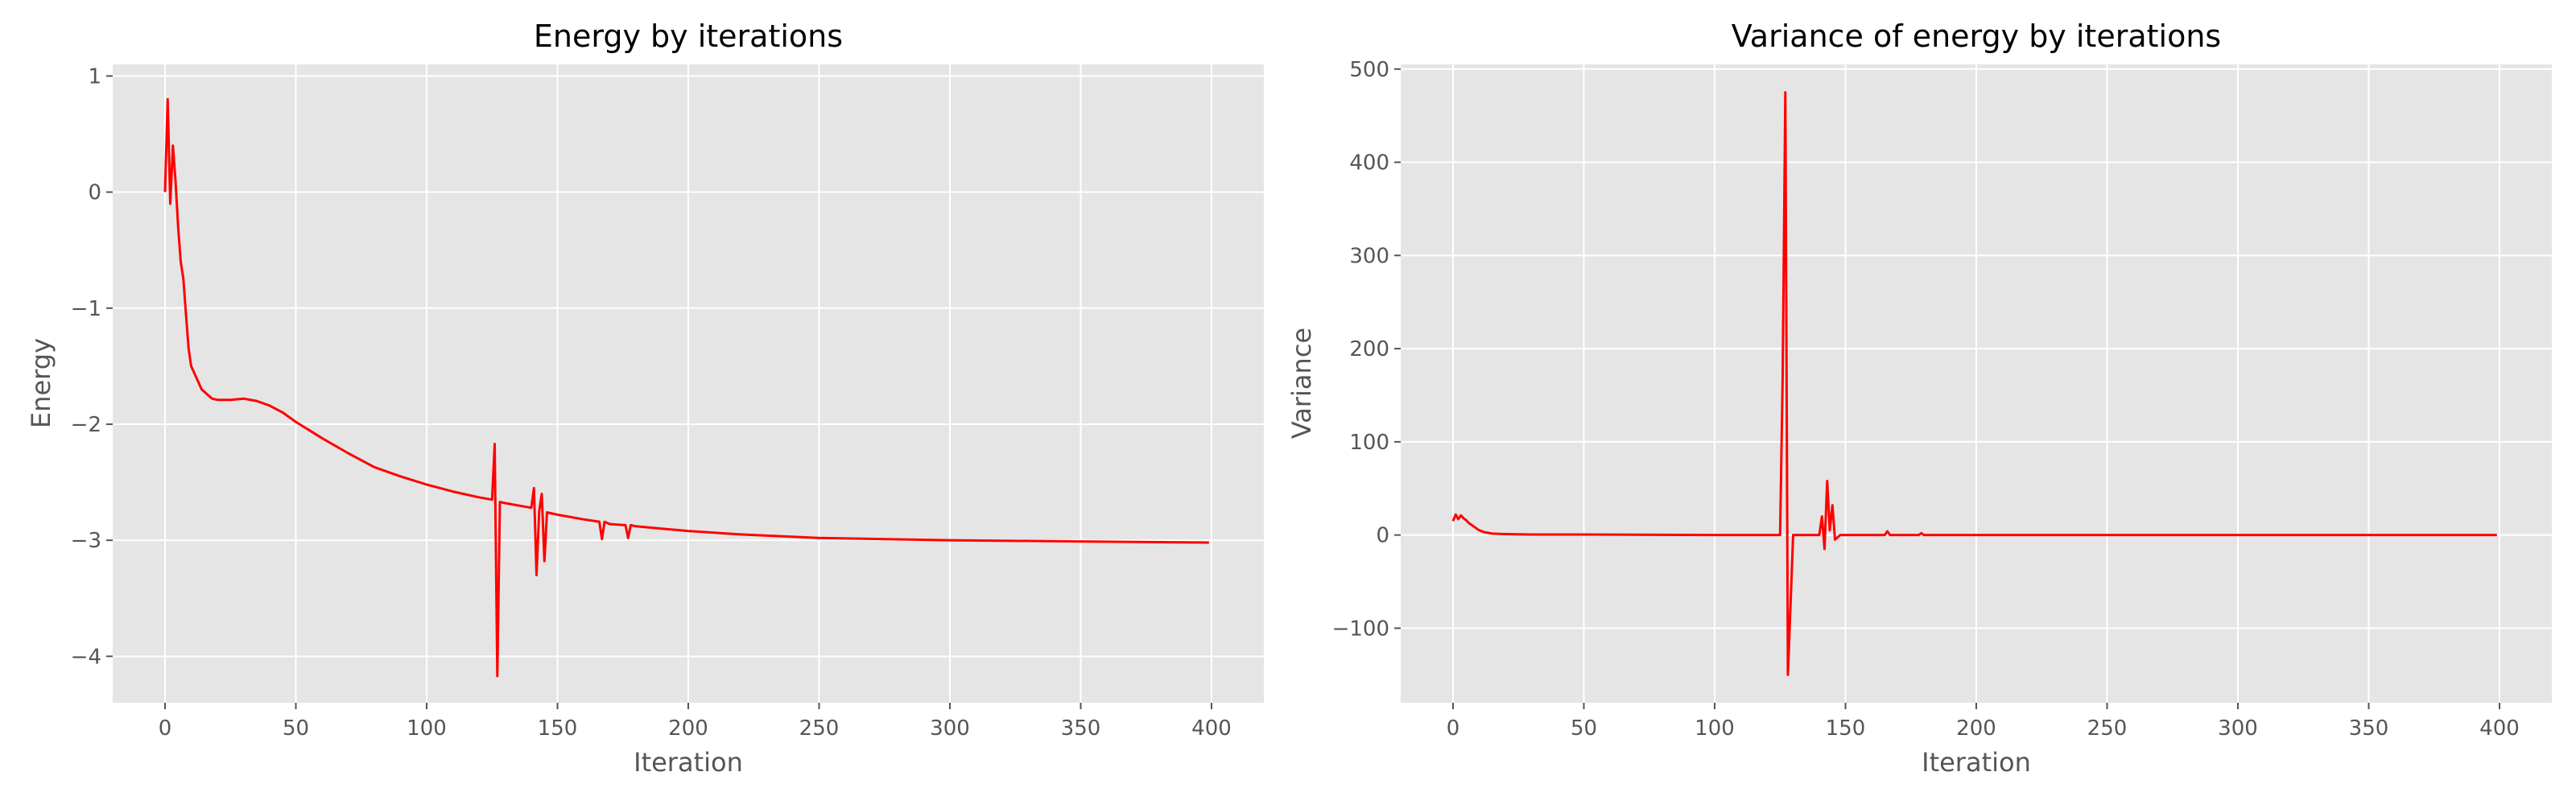  I want to click on variance-y-tick-label: 400, so click(1369, 163).